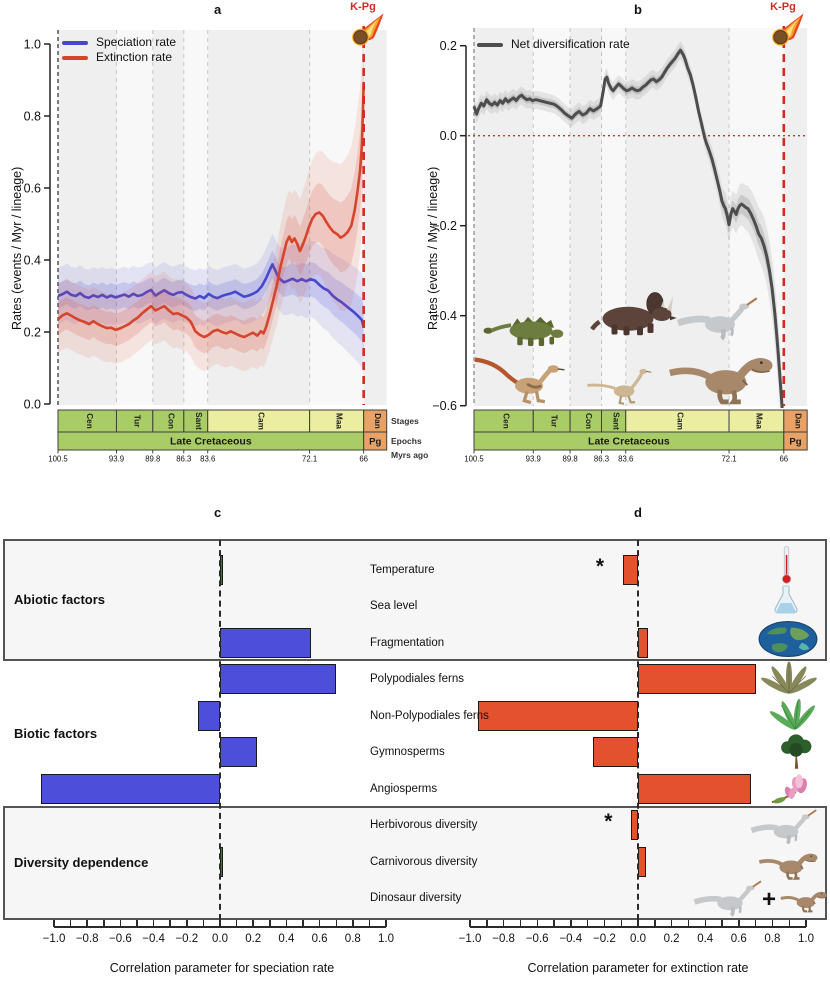 This screenshot has height=981, width=830. What do you see at coordinates (730, 897) in the screenshot?
I see `dinosaur-pair-hadrosaur-icon` at bounding box center [730, 897].